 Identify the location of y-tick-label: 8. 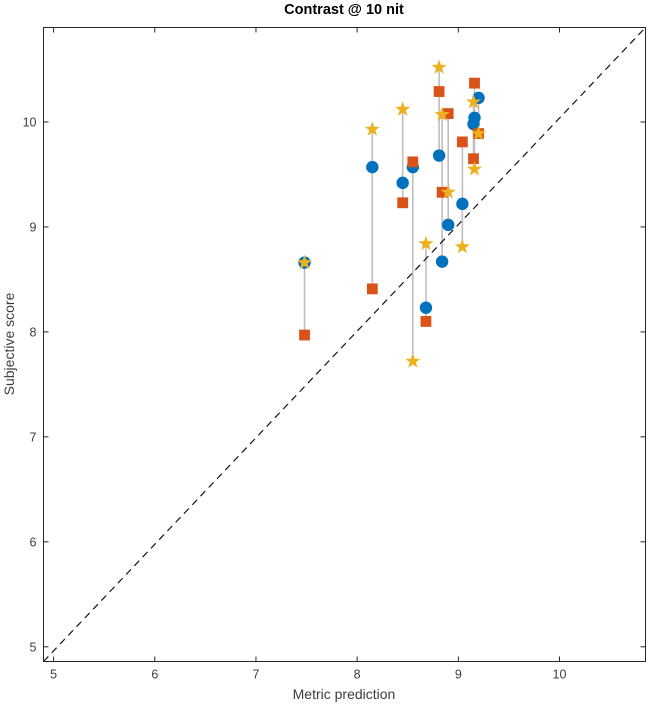
(33, 332).